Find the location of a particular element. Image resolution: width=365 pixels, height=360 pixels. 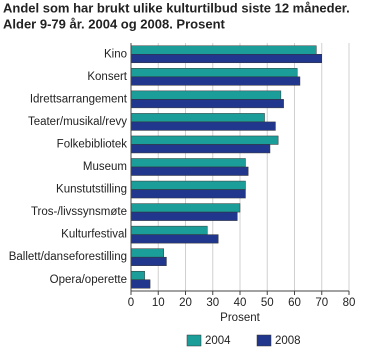

y-tick-label: Kino is located at coordinates (115, 54).